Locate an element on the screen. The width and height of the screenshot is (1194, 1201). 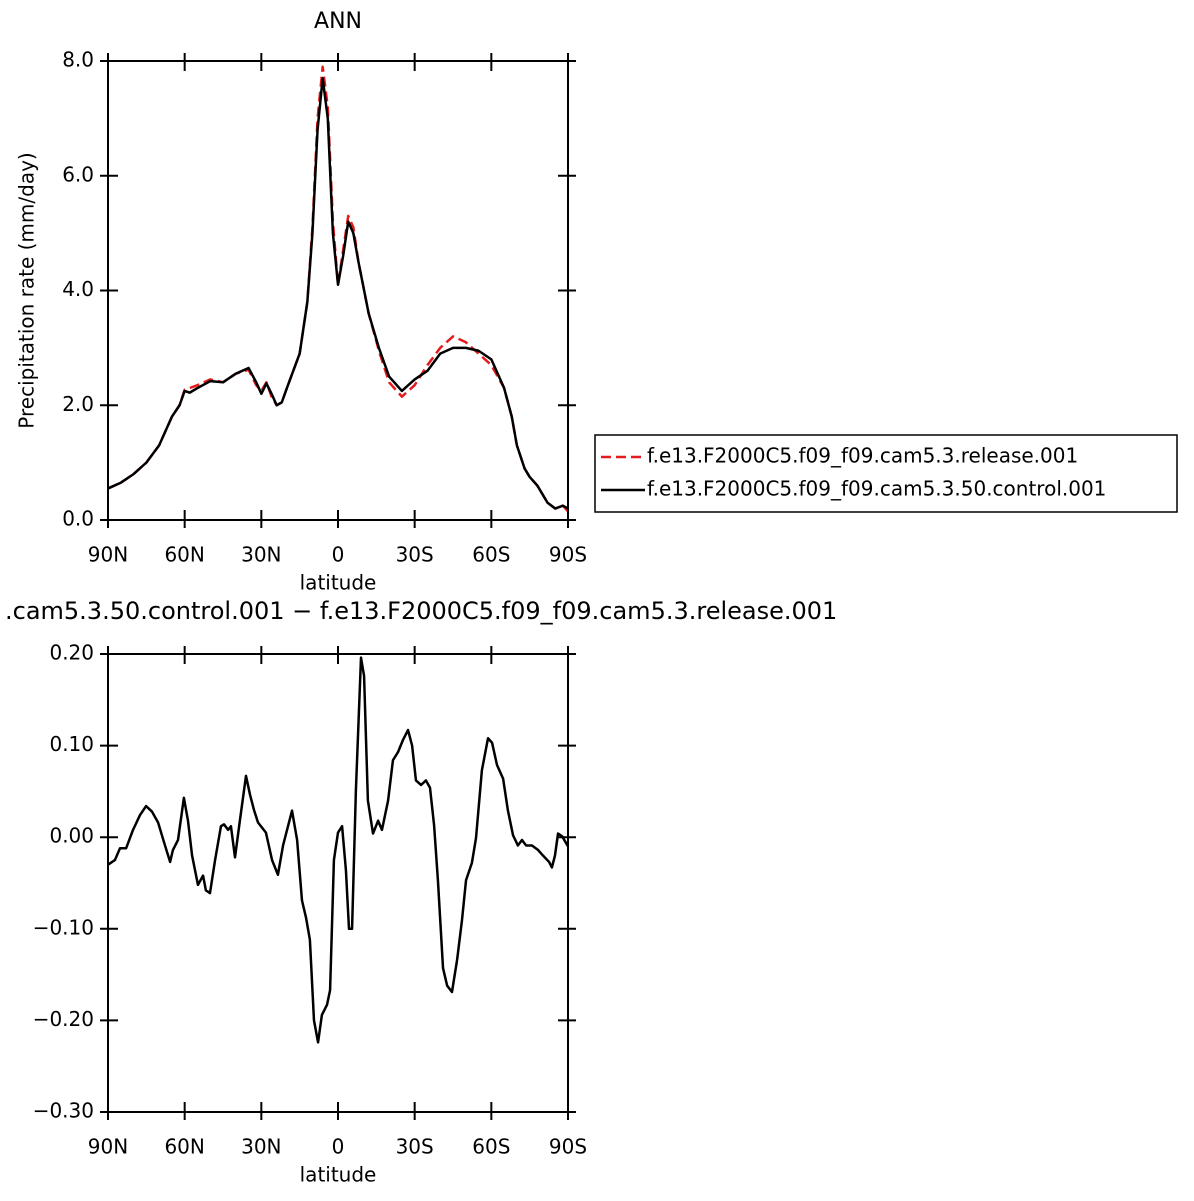
y-tick-label: 2.0 is located at coordinates (78, 404).